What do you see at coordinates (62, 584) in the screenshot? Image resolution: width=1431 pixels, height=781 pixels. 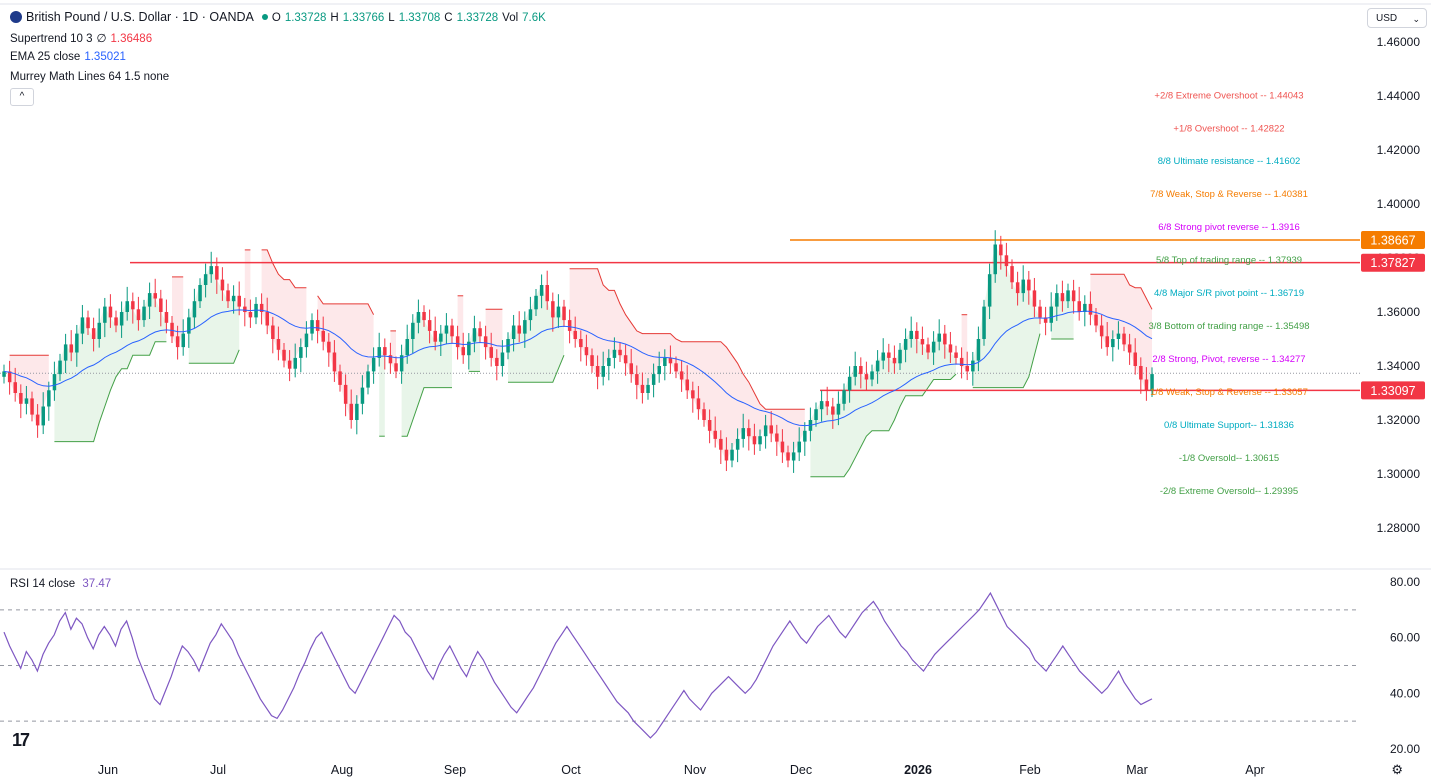 I see `rsi-legend: RSI 14 close 37.47` at bounding box center [62, 584].